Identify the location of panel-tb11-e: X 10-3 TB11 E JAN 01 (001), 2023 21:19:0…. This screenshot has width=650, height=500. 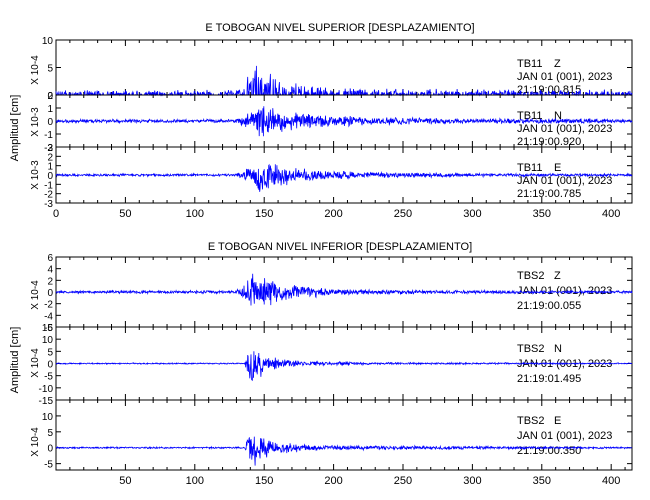
(331, 176).